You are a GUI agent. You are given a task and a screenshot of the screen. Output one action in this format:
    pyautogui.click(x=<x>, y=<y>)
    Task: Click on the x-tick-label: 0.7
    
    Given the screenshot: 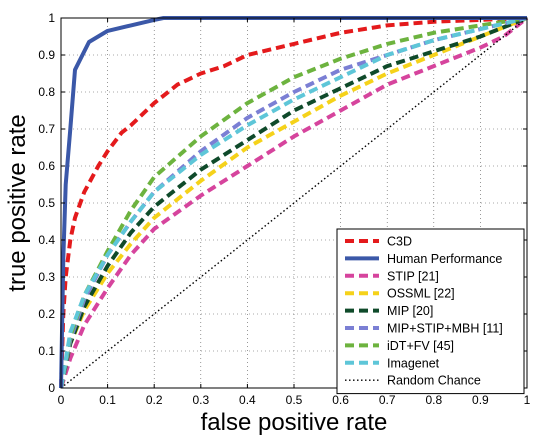 What is the action you would take?
    pyautogui.click(x=387, y=400)
    